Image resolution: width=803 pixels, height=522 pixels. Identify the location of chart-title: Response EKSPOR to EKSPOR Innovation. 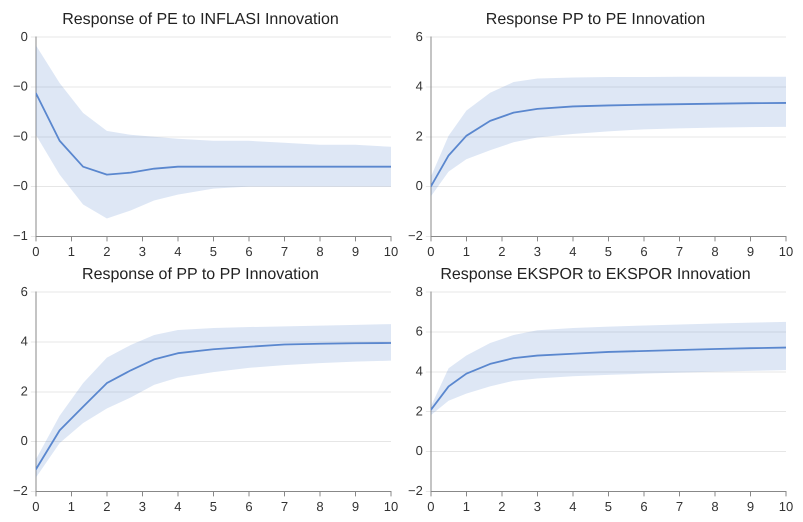
(595, 275).